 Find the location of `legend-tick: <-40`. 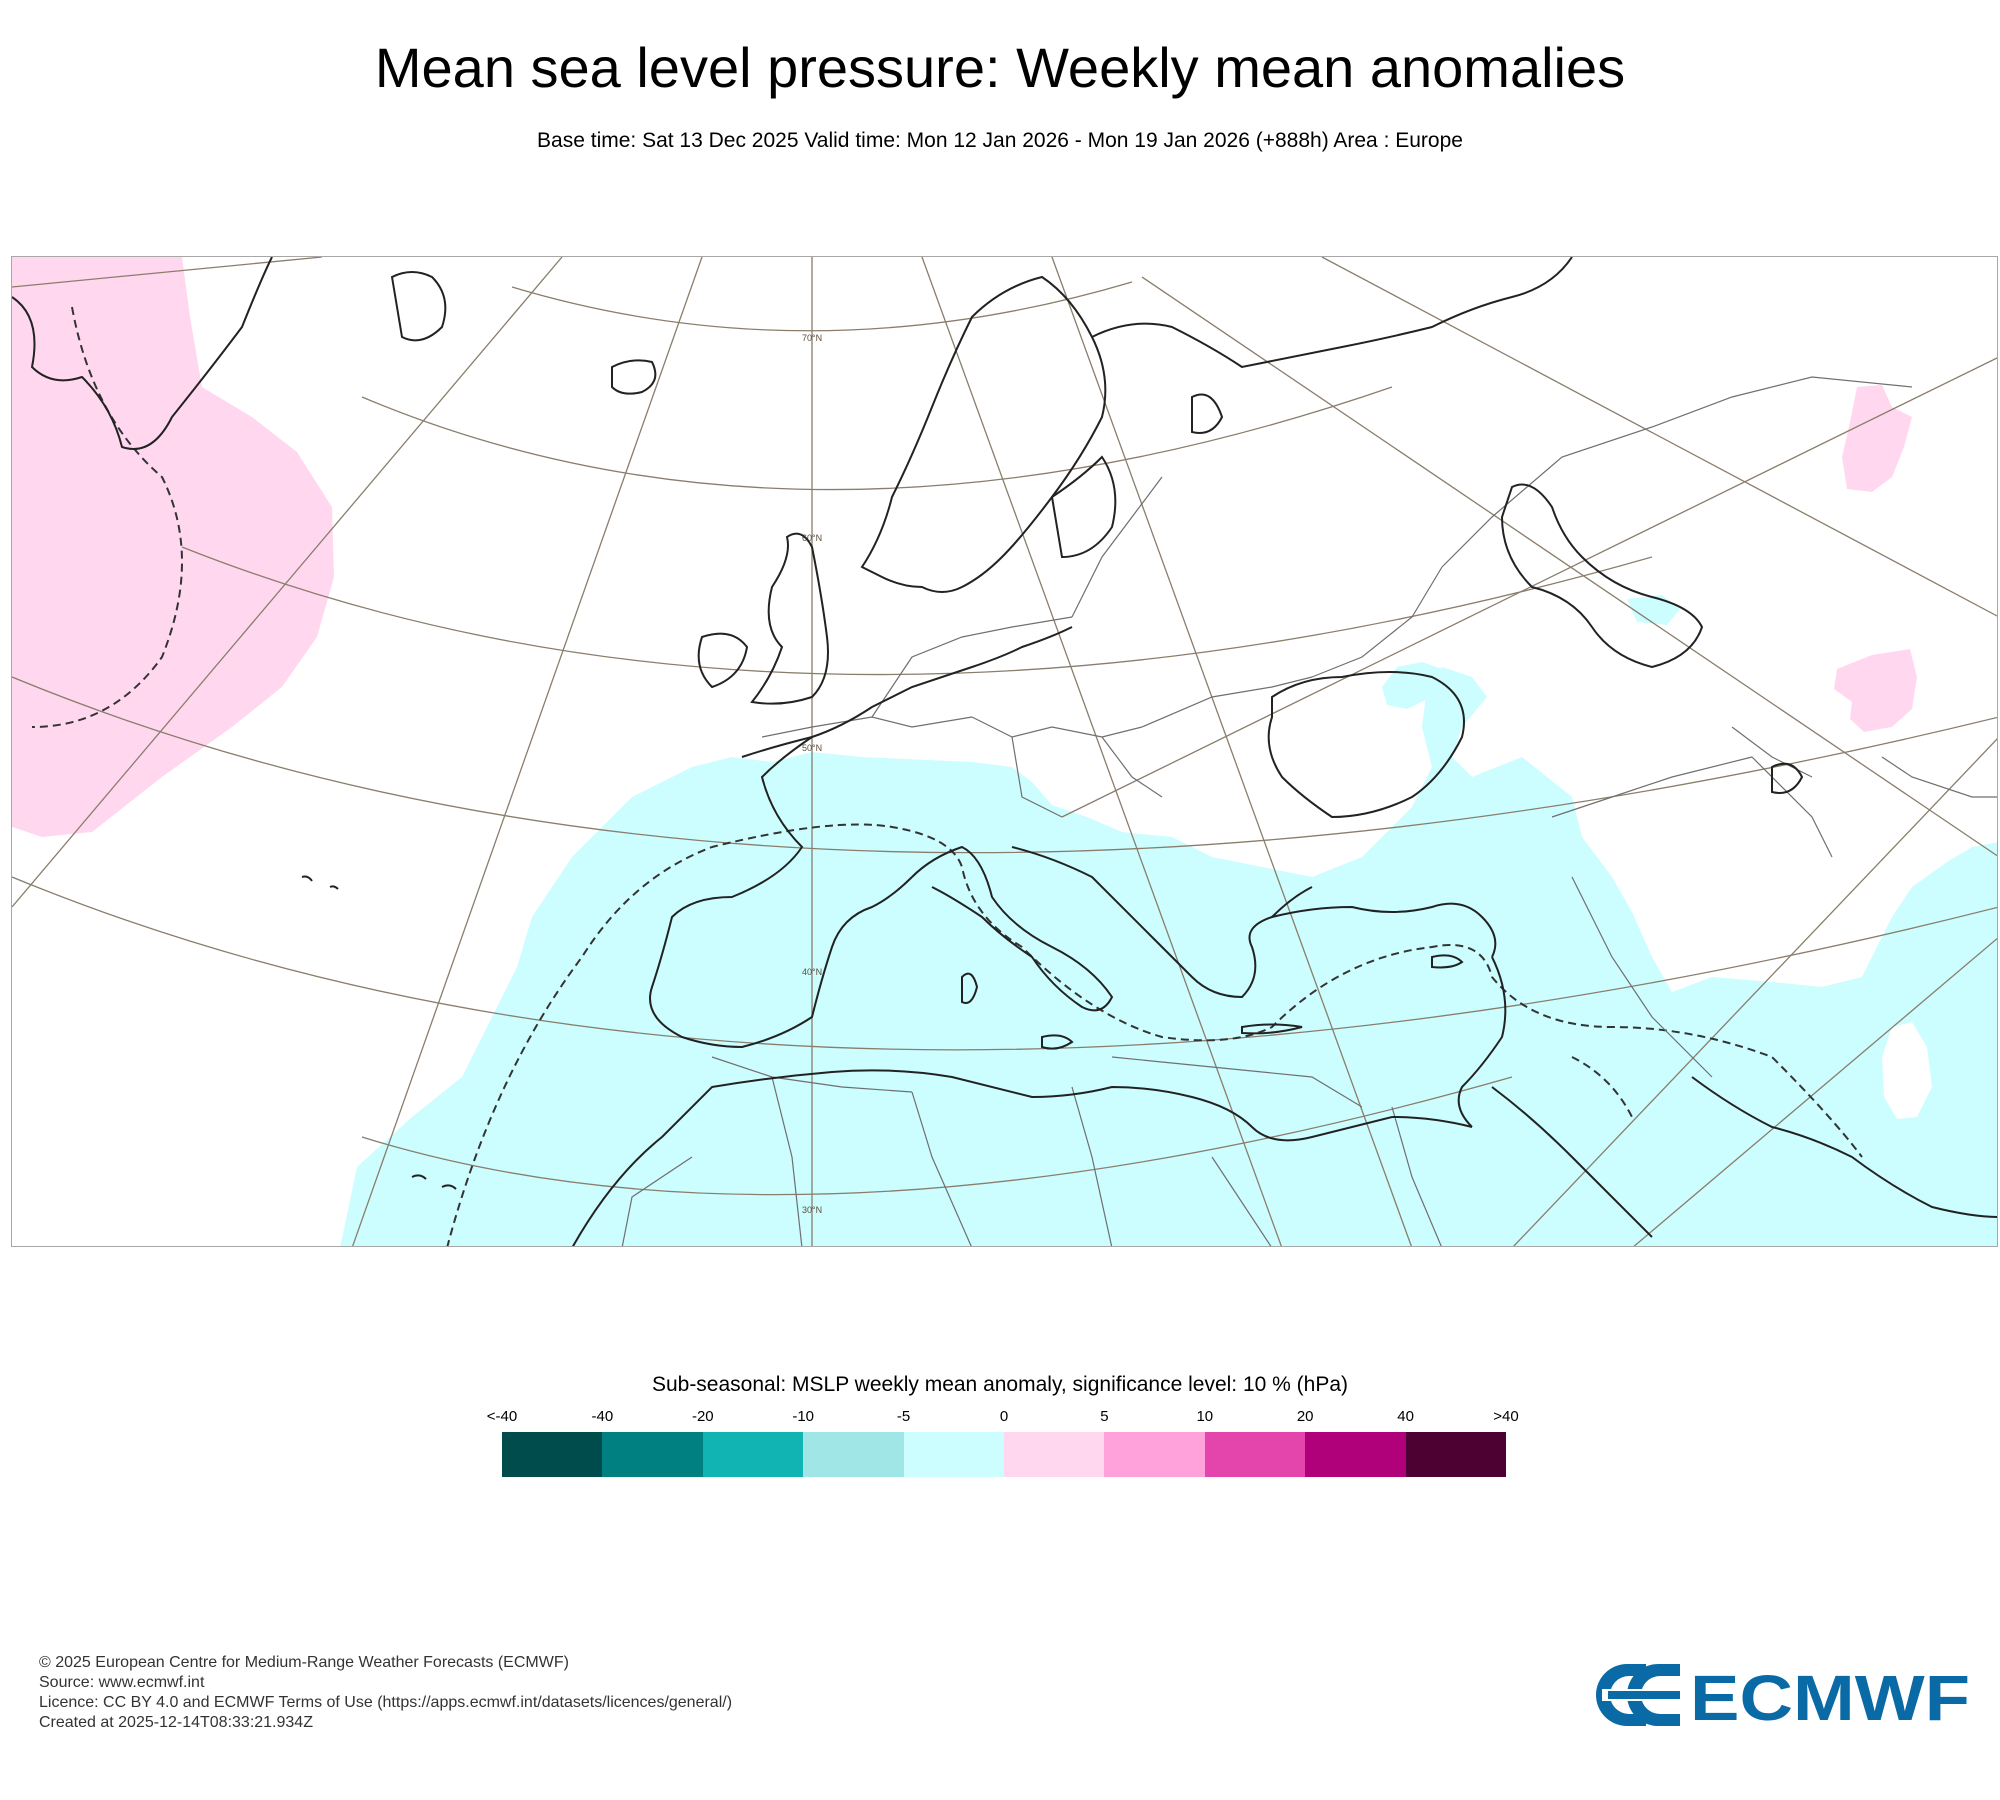

legend-tick: <-40 is located at coordinates (502, 1416).